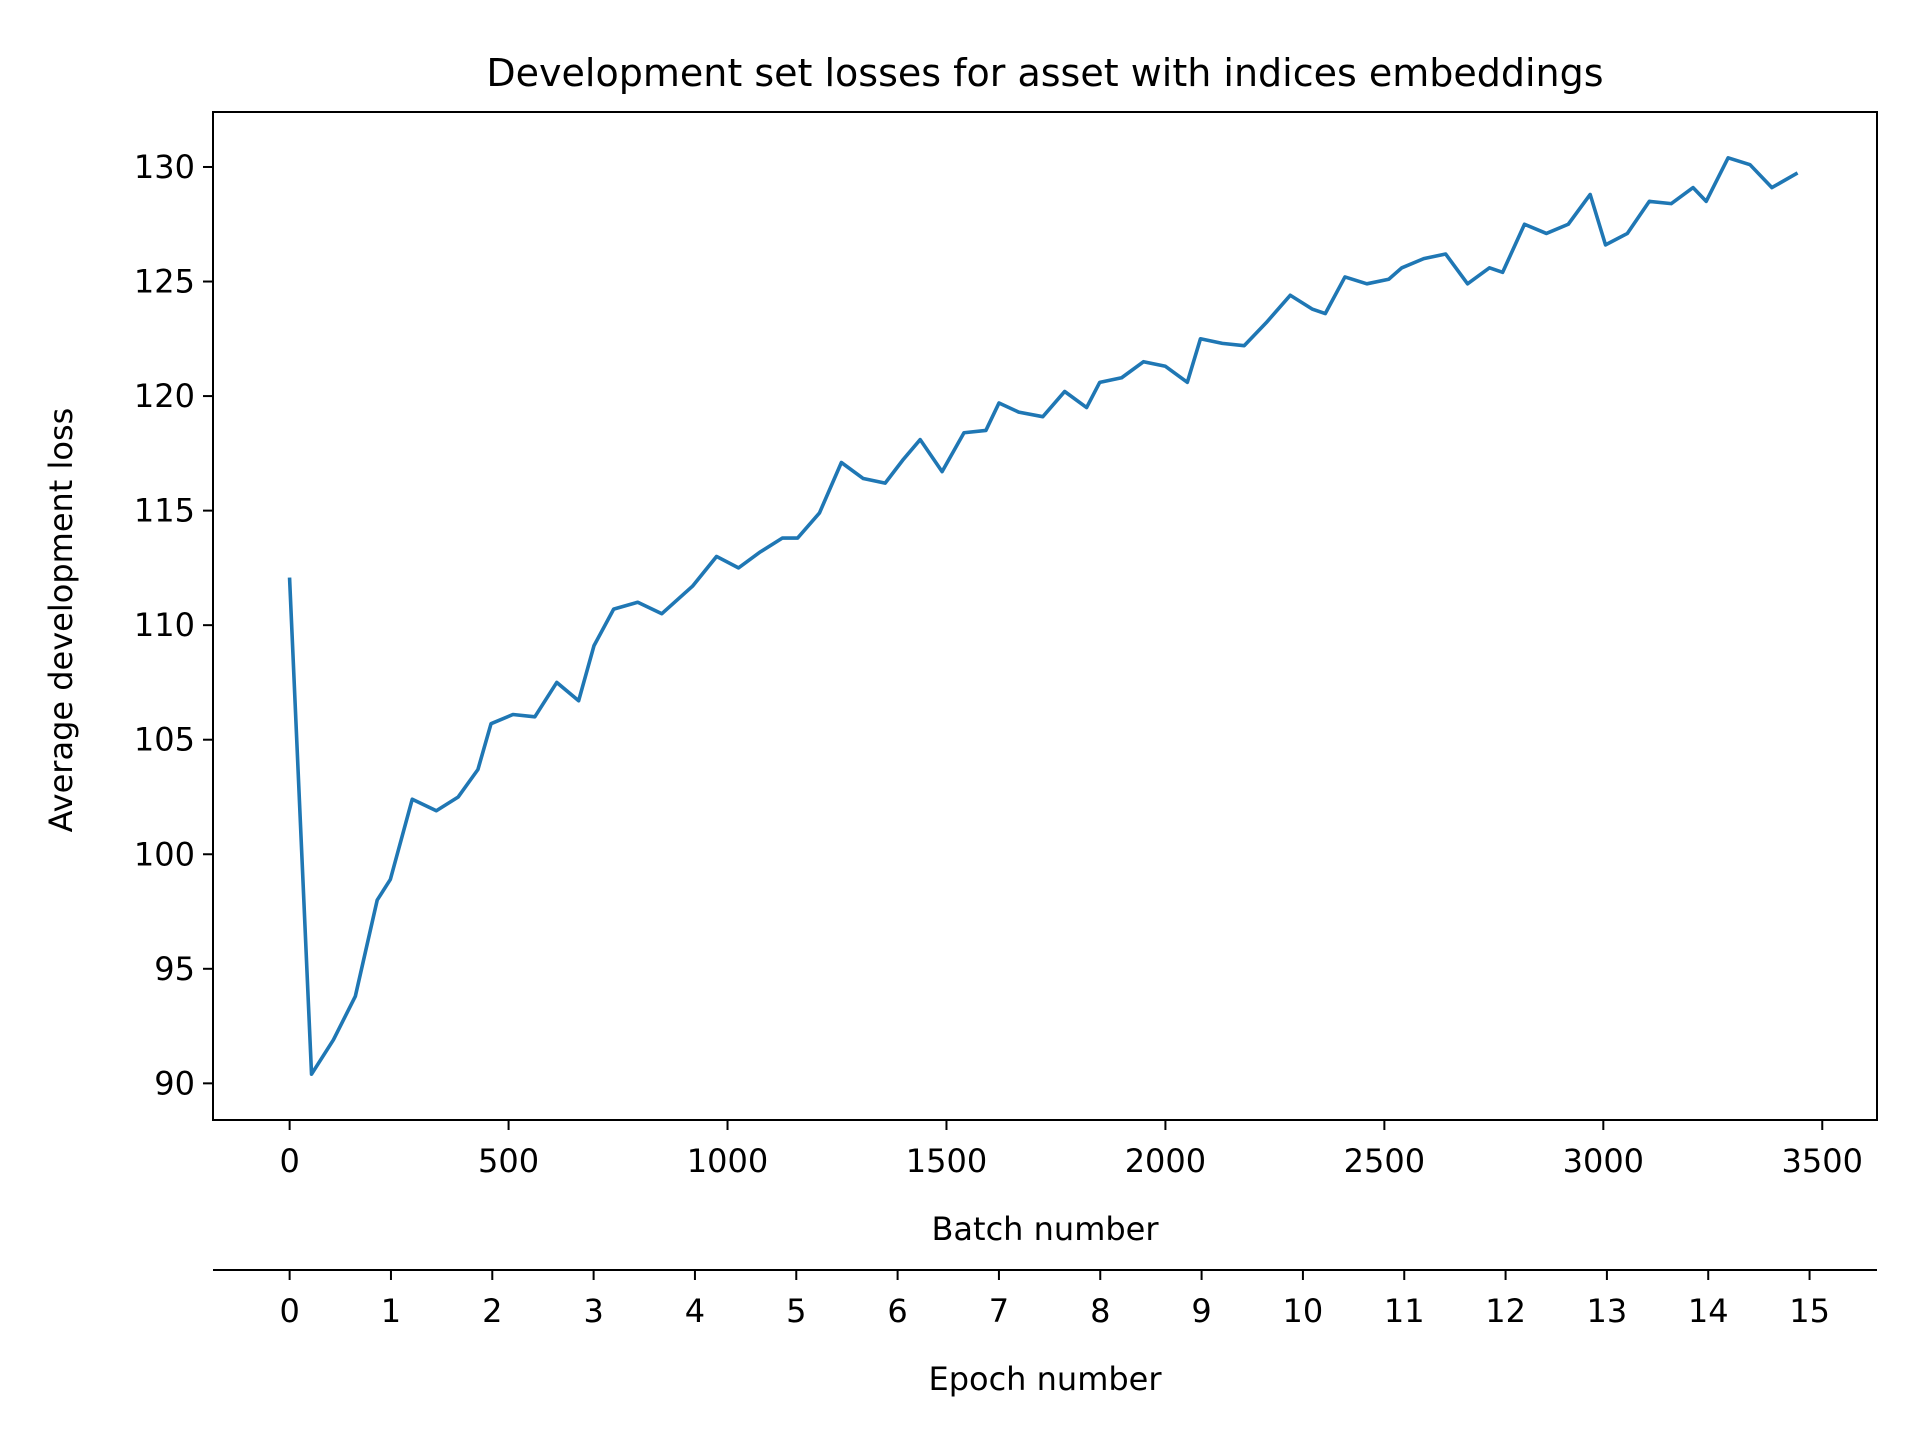  Describe the element at coordinates (1384, 1161) in the screenshot. I see `x-tick-label: 2500` at that location.